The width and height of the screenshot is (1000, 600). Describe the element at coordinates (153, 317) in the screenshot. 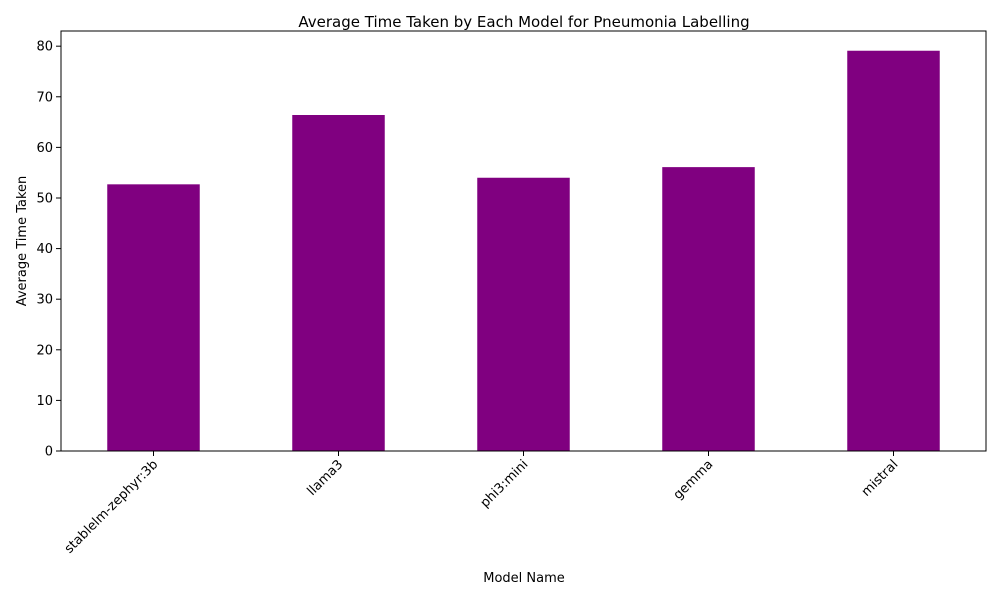

I see `bar-stablelm-zephyr:3b` at that location.